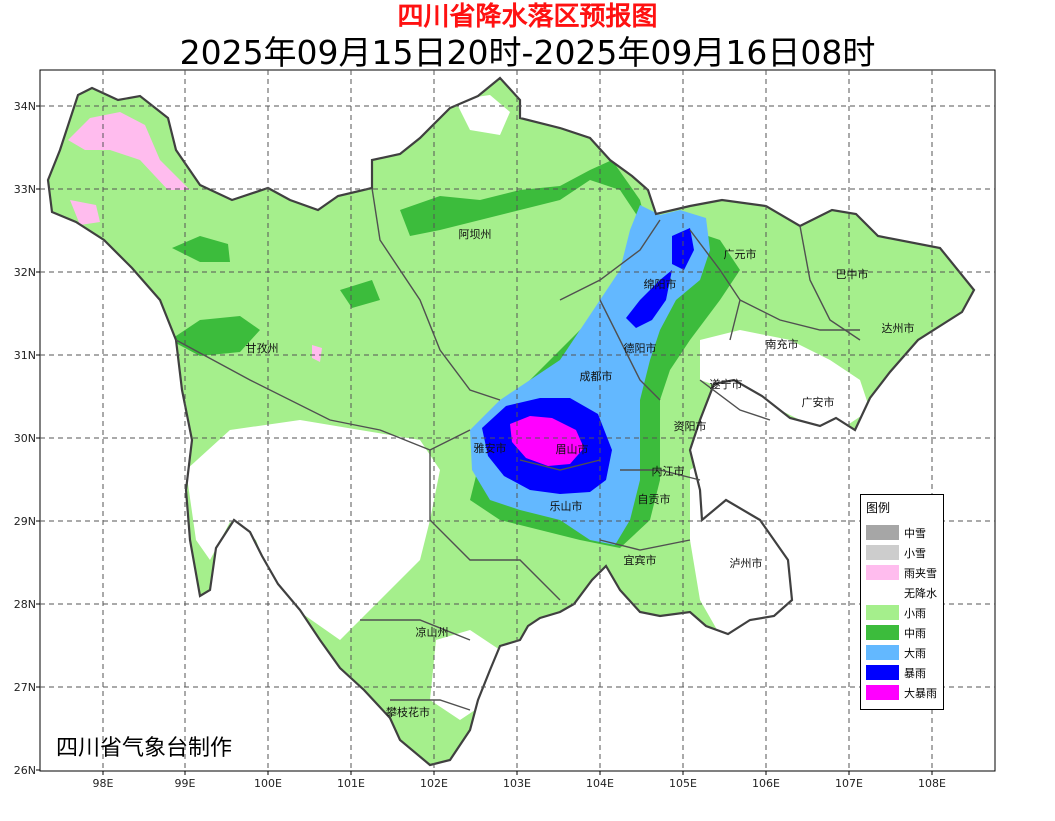  I want to click on legend-item: 大雨, so click(905, 652).